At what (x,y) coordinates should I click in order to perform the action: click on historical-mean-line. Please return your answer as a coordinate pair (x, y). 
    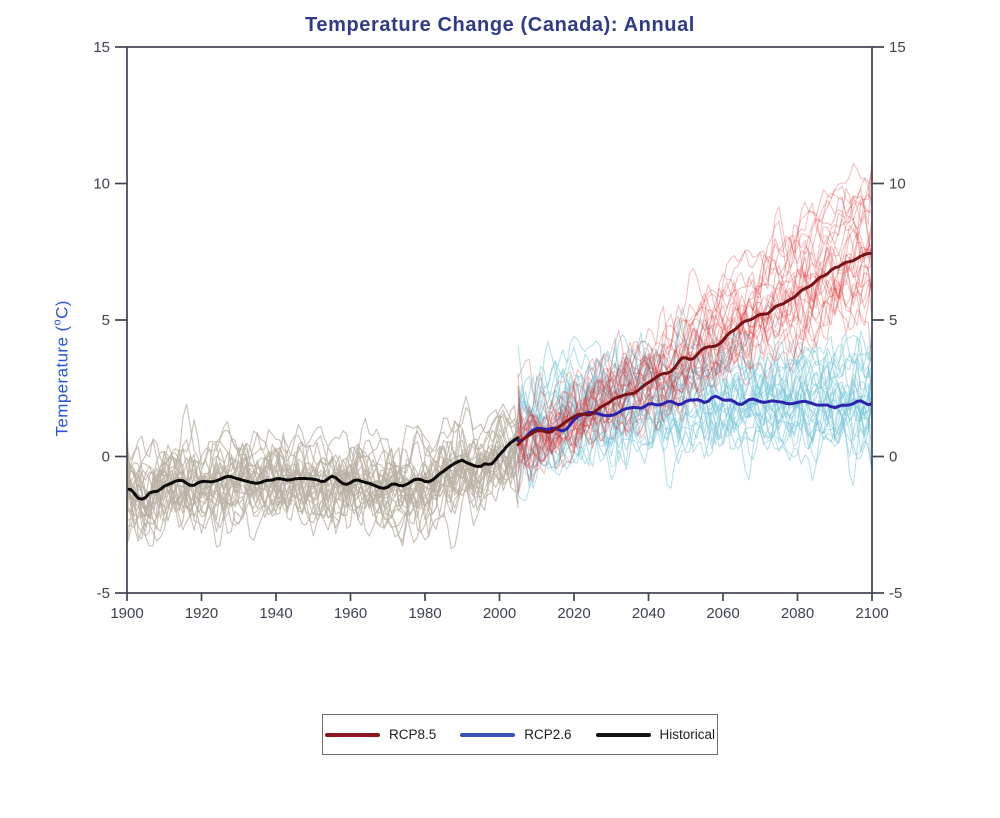
    Looking at the image, I should click on (323, 468).